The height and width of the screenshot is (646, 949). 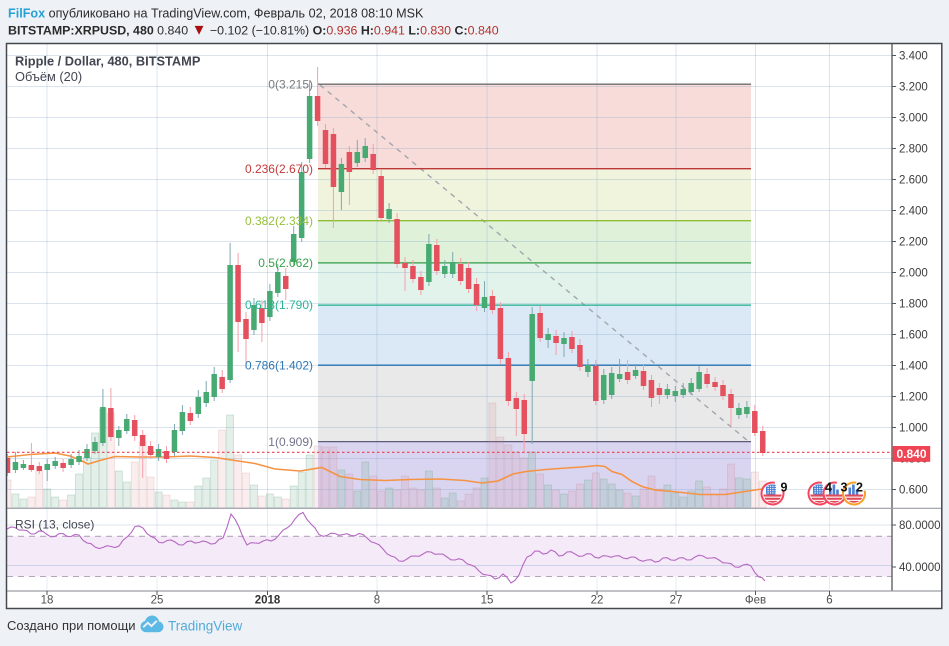 What do you see at coordinates (913, 212) in the screenshot?
I see `svg-text: 2.400` at bounding box center [913, 212].